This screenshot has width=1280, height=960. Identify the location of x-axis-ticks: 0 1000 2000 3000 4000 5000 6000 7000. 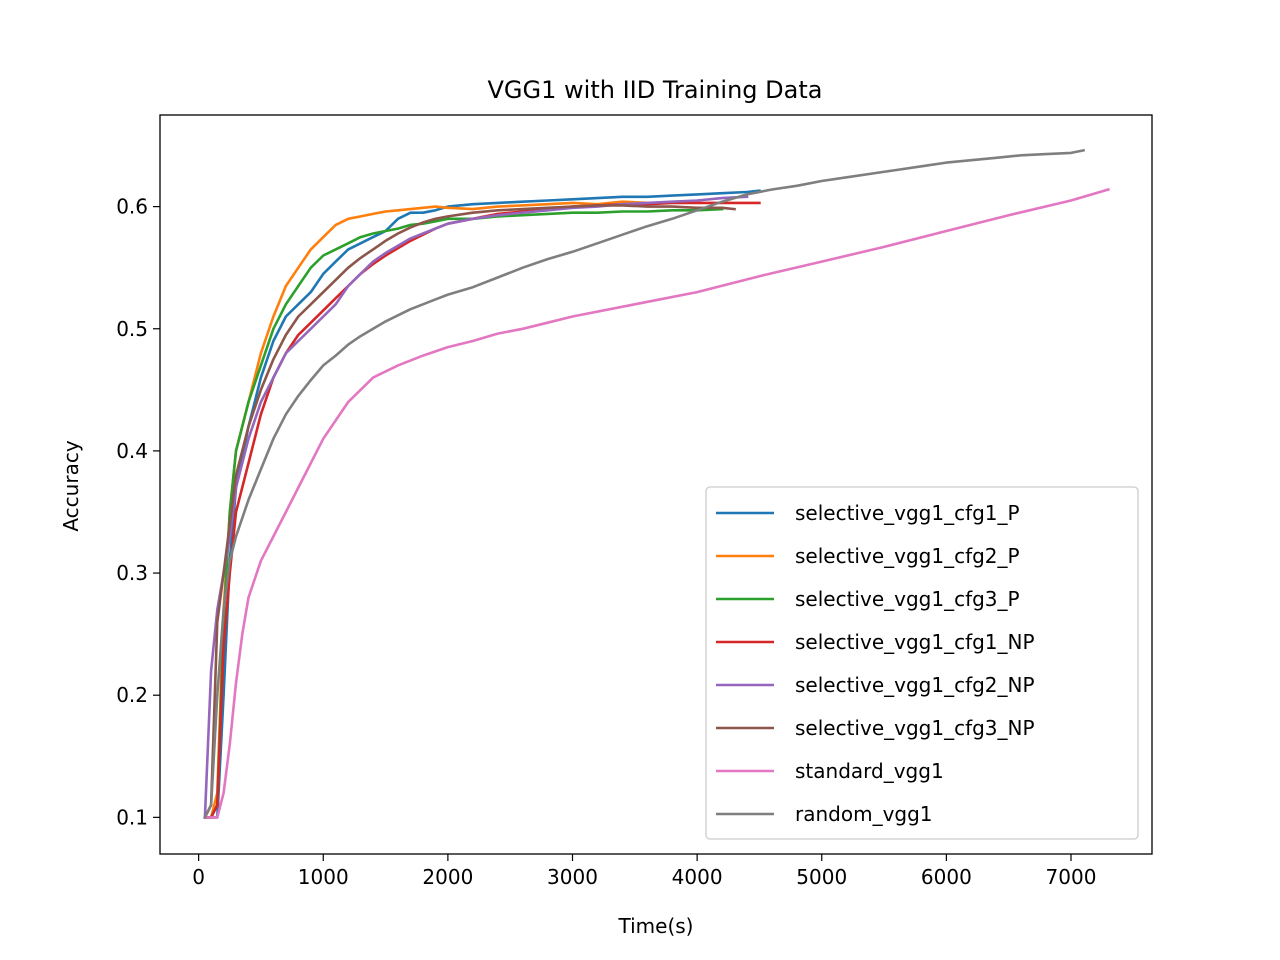
(644, 871).